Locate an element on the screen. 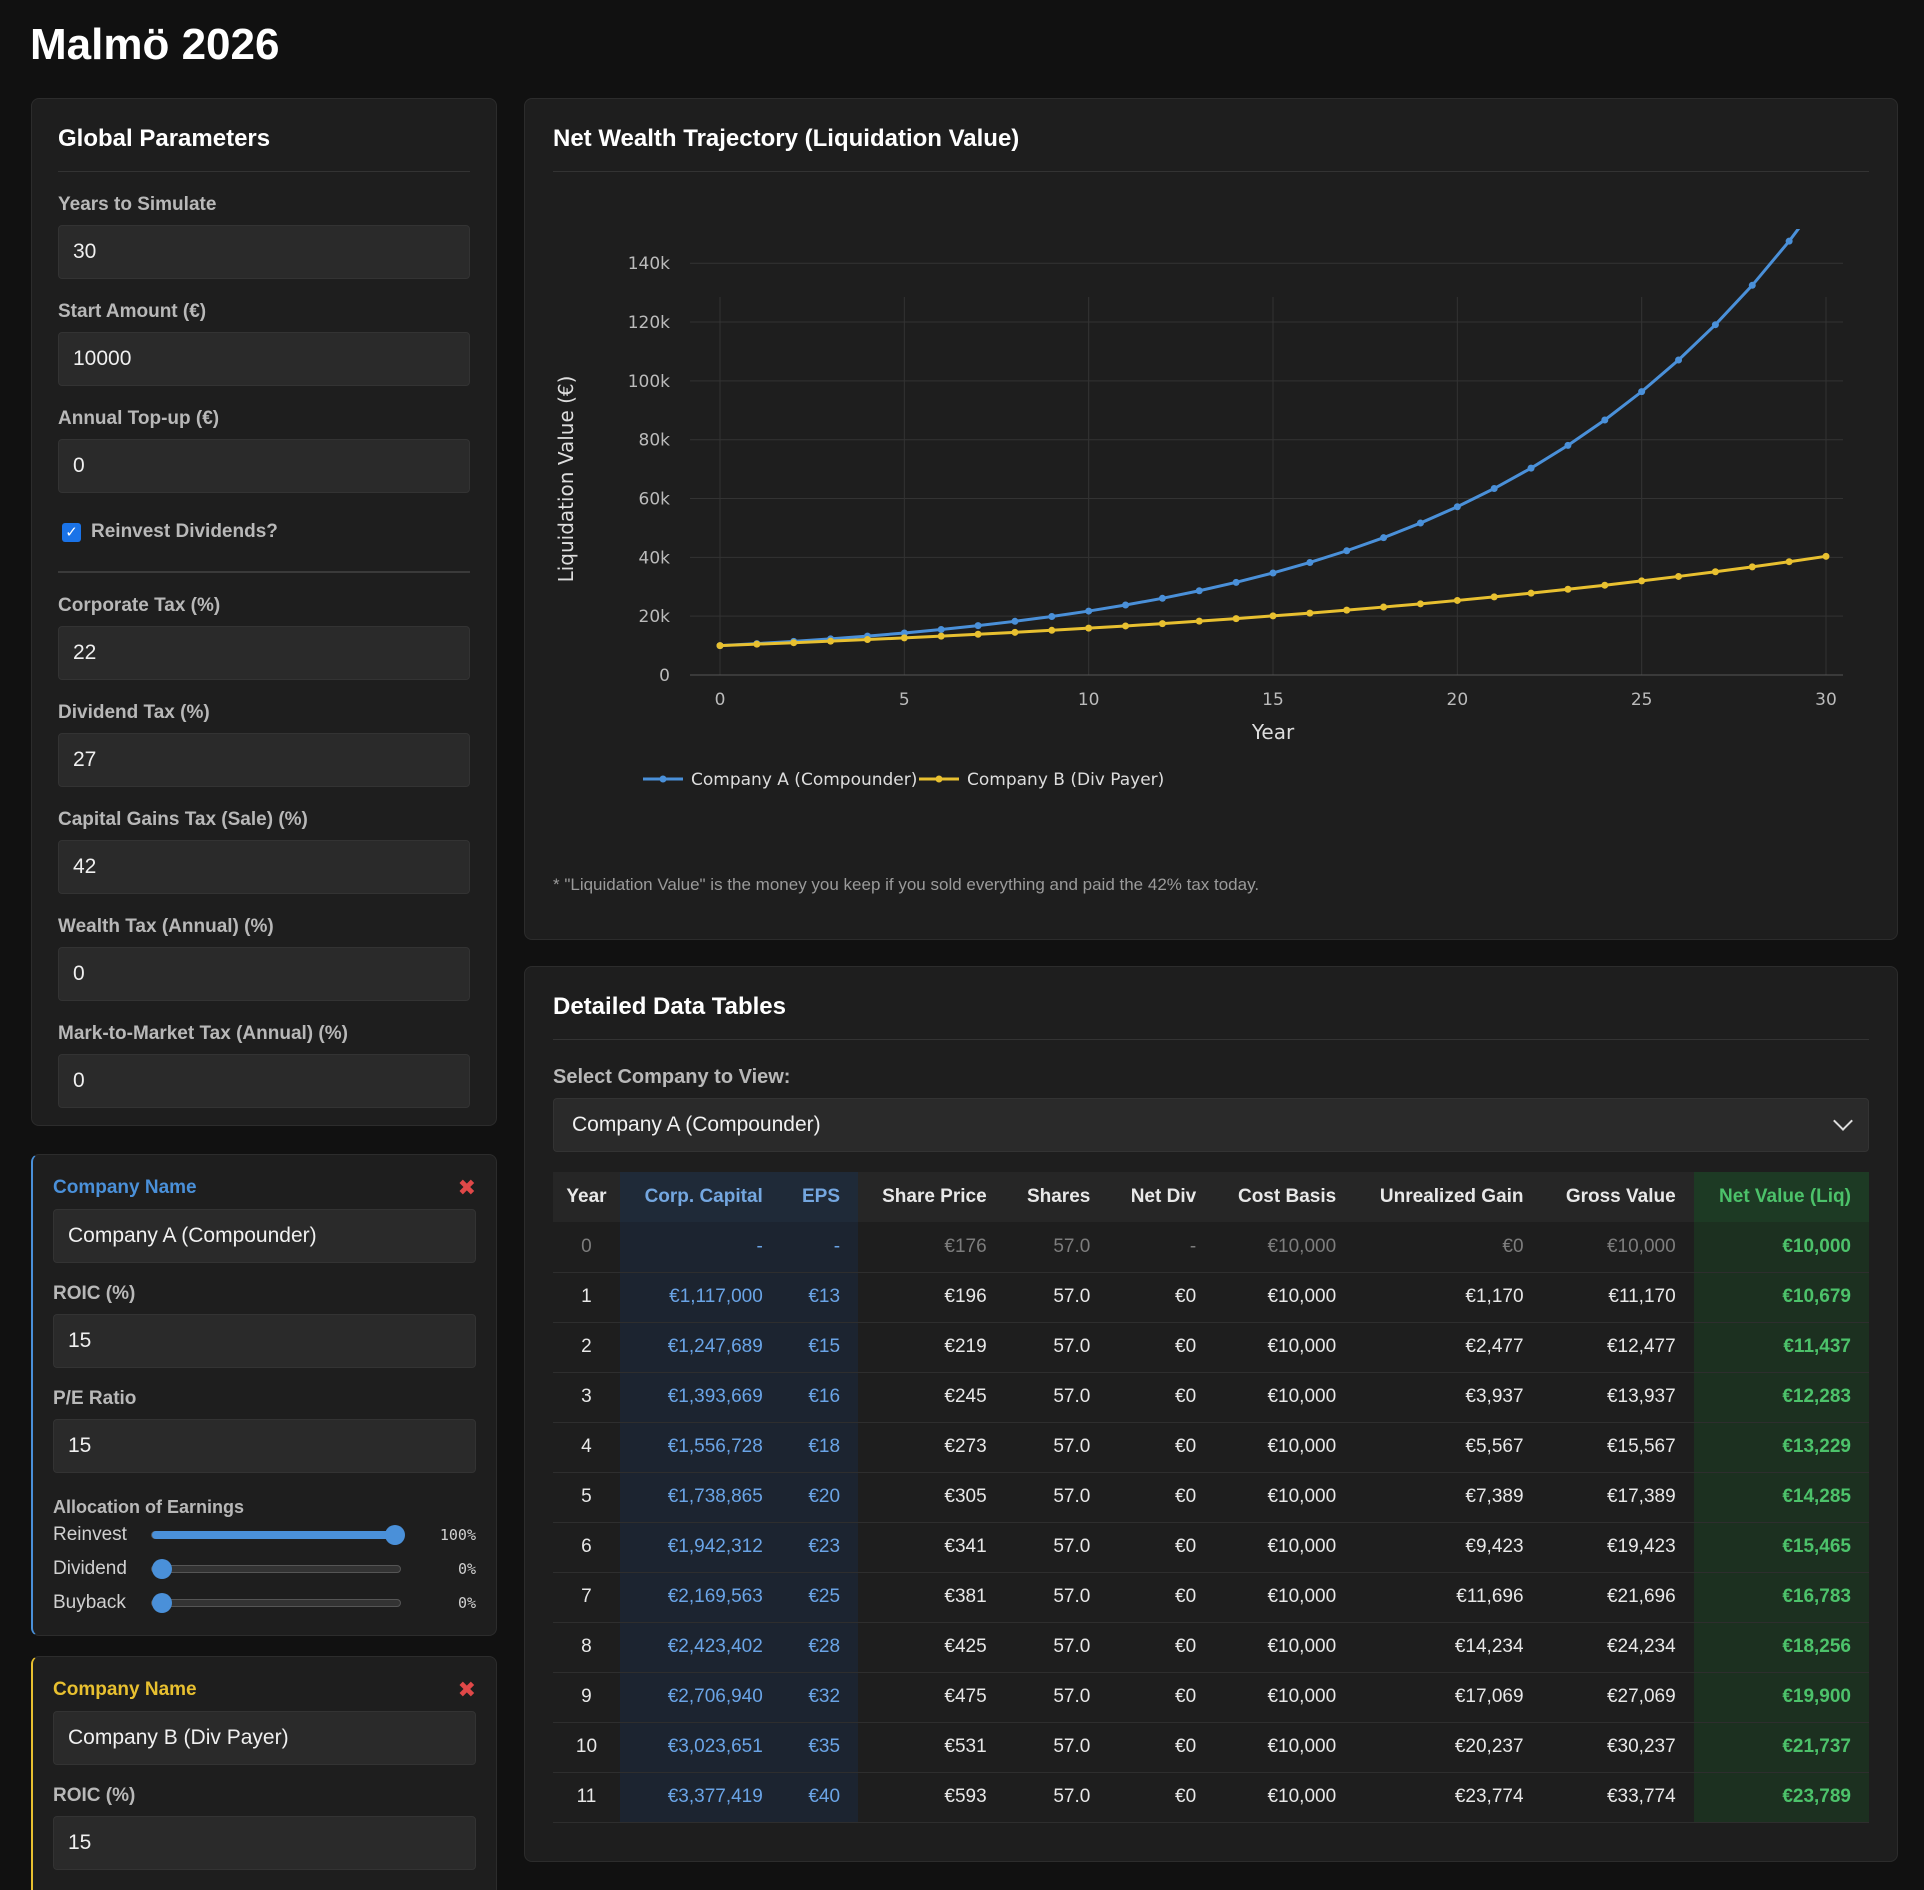 The height and width of the screenshot is (1890, 1924). company-a-pe-input: 15 is located at coordinates (264, 1446).